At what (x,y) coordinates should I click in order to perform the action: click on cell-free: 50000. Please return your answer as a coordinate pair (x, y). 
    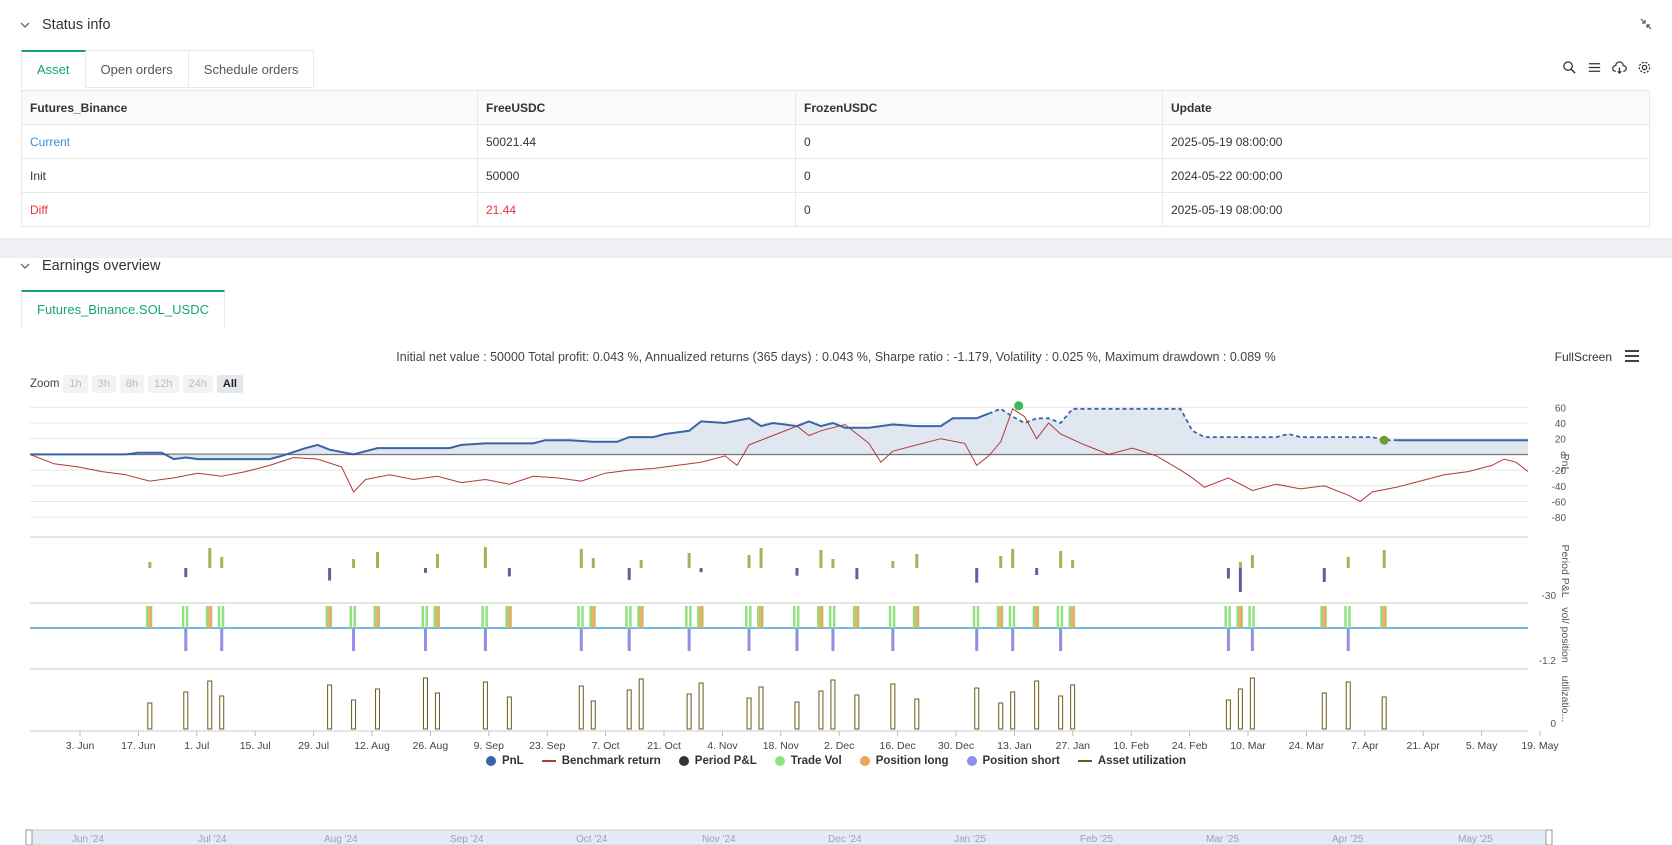
    Looking at the image, I should click on (636, 175).